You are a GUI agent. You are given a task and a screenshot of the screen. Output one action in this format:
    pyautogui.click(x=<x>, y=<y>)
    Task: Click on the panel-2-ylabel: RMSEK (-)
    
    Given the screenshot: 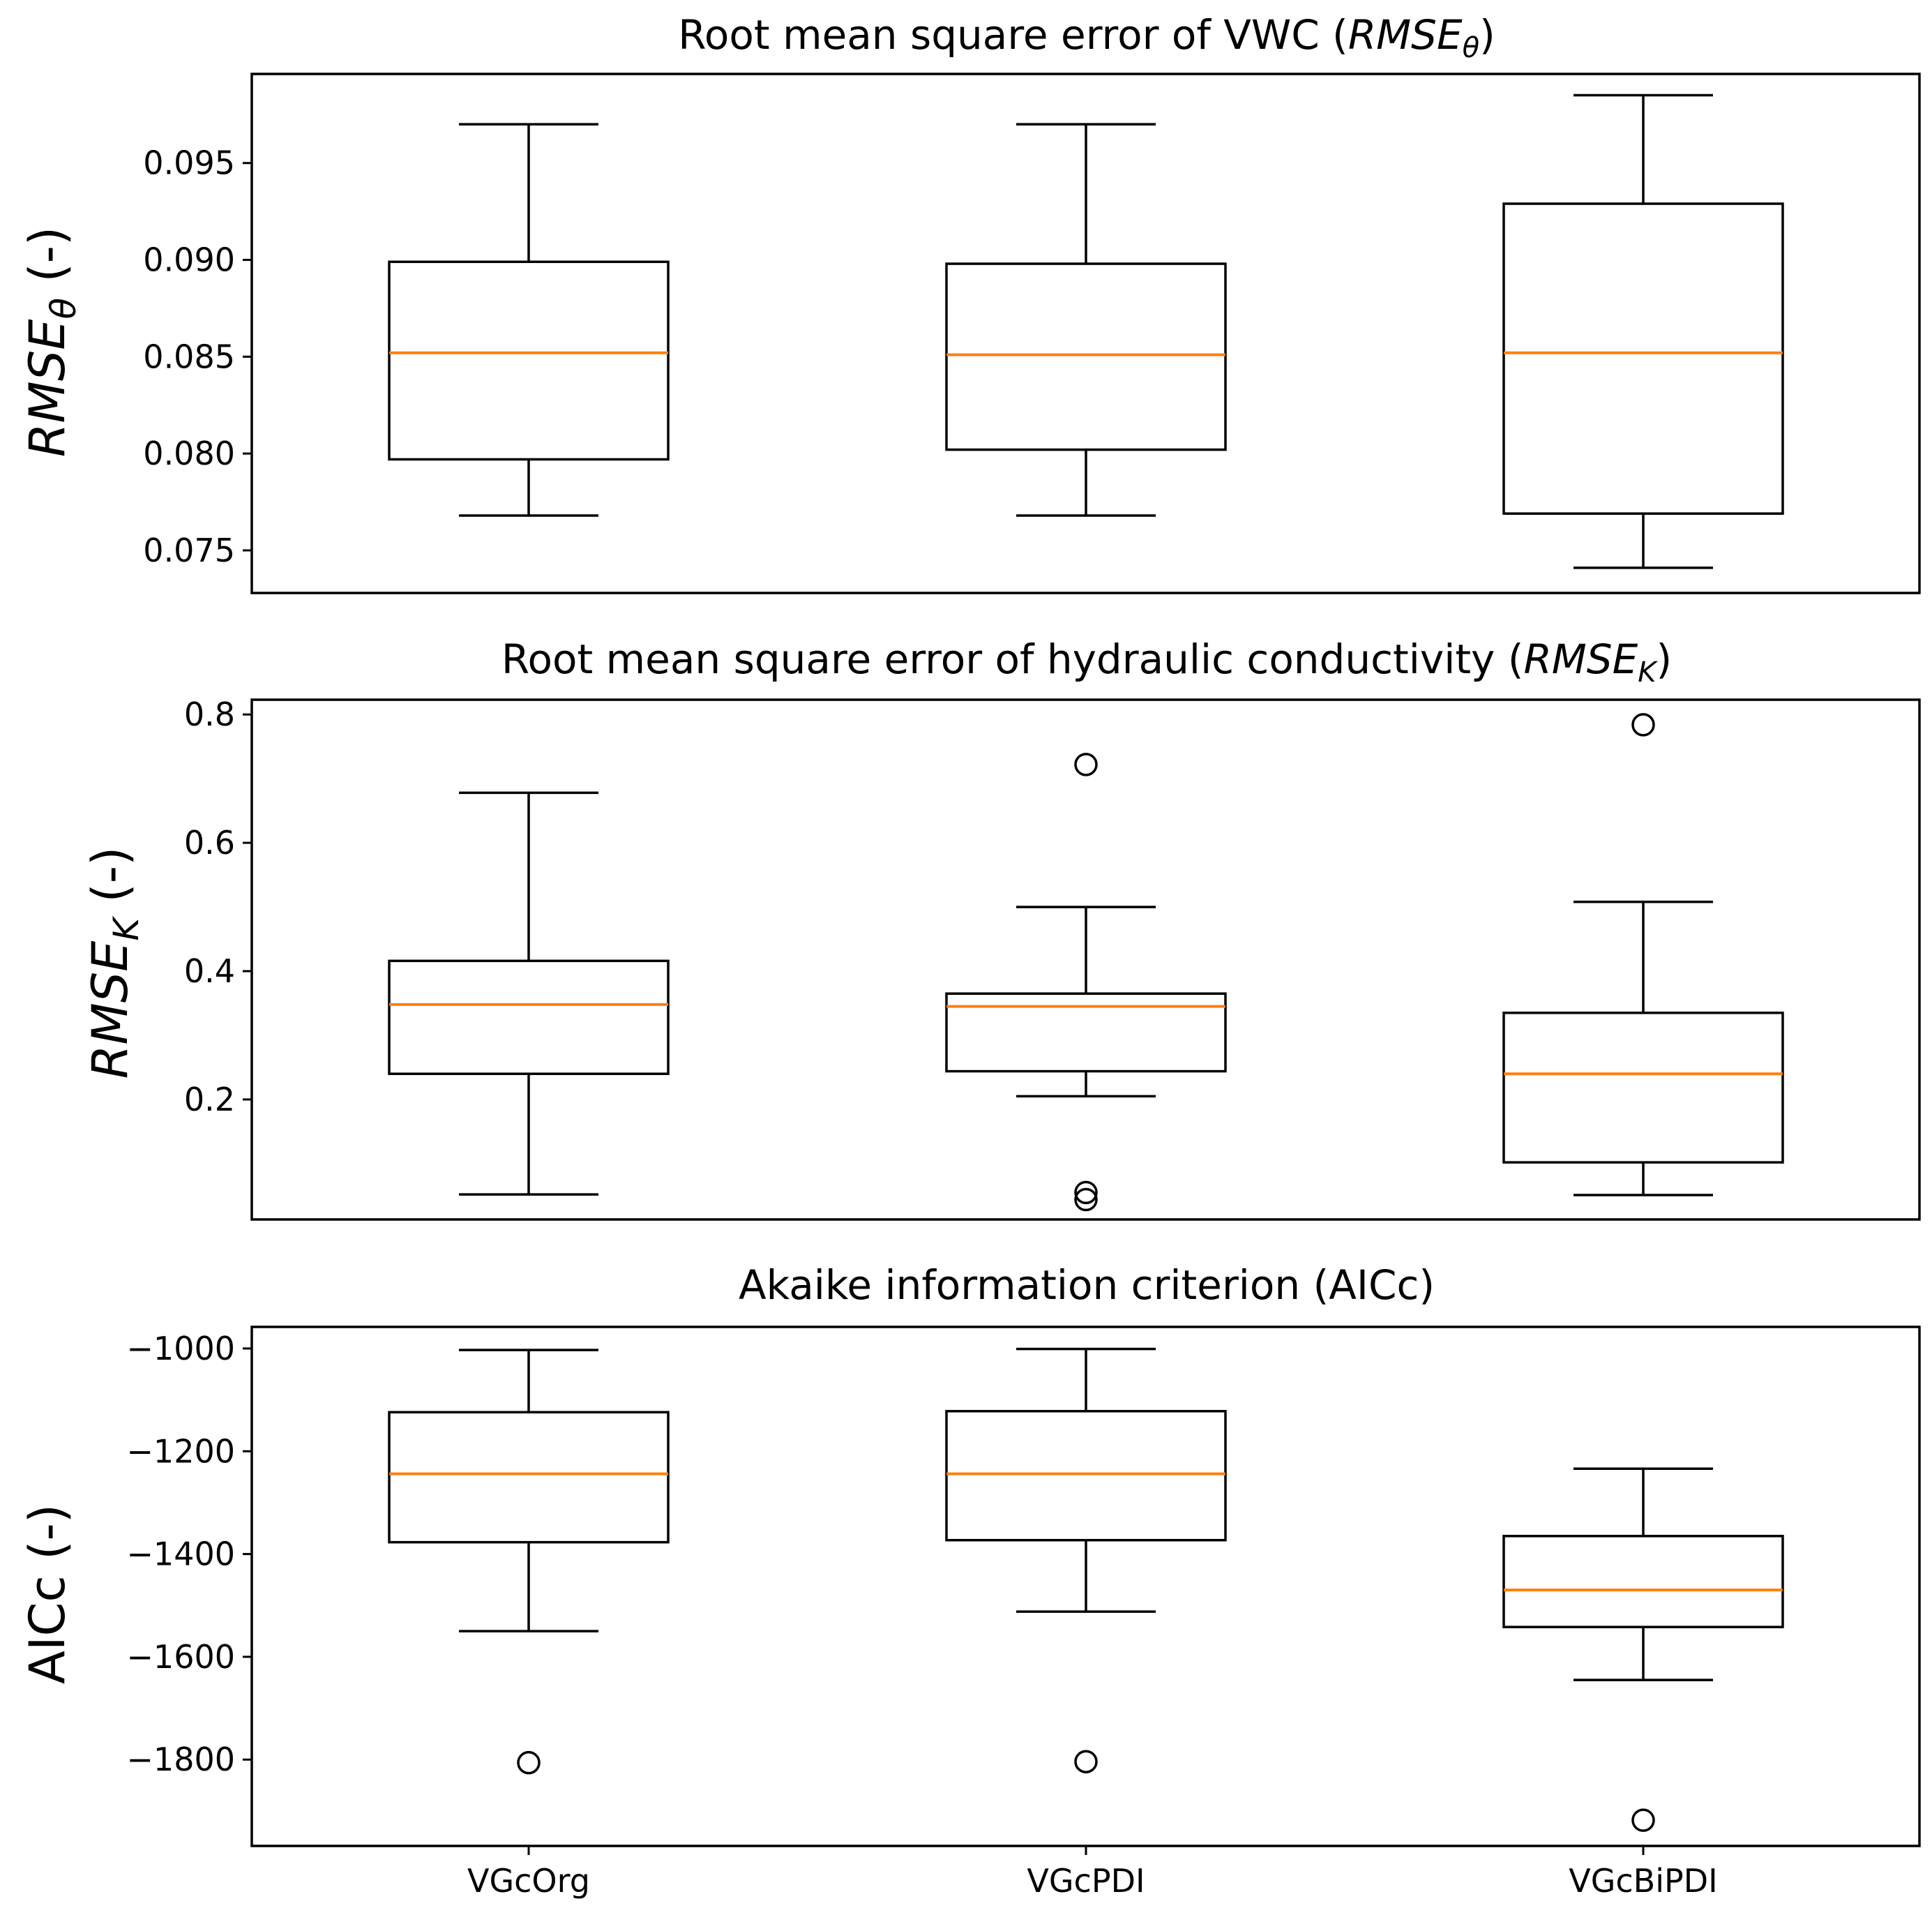 What is the action you would take?
    pyautogui.click(x=114, y=963)
    